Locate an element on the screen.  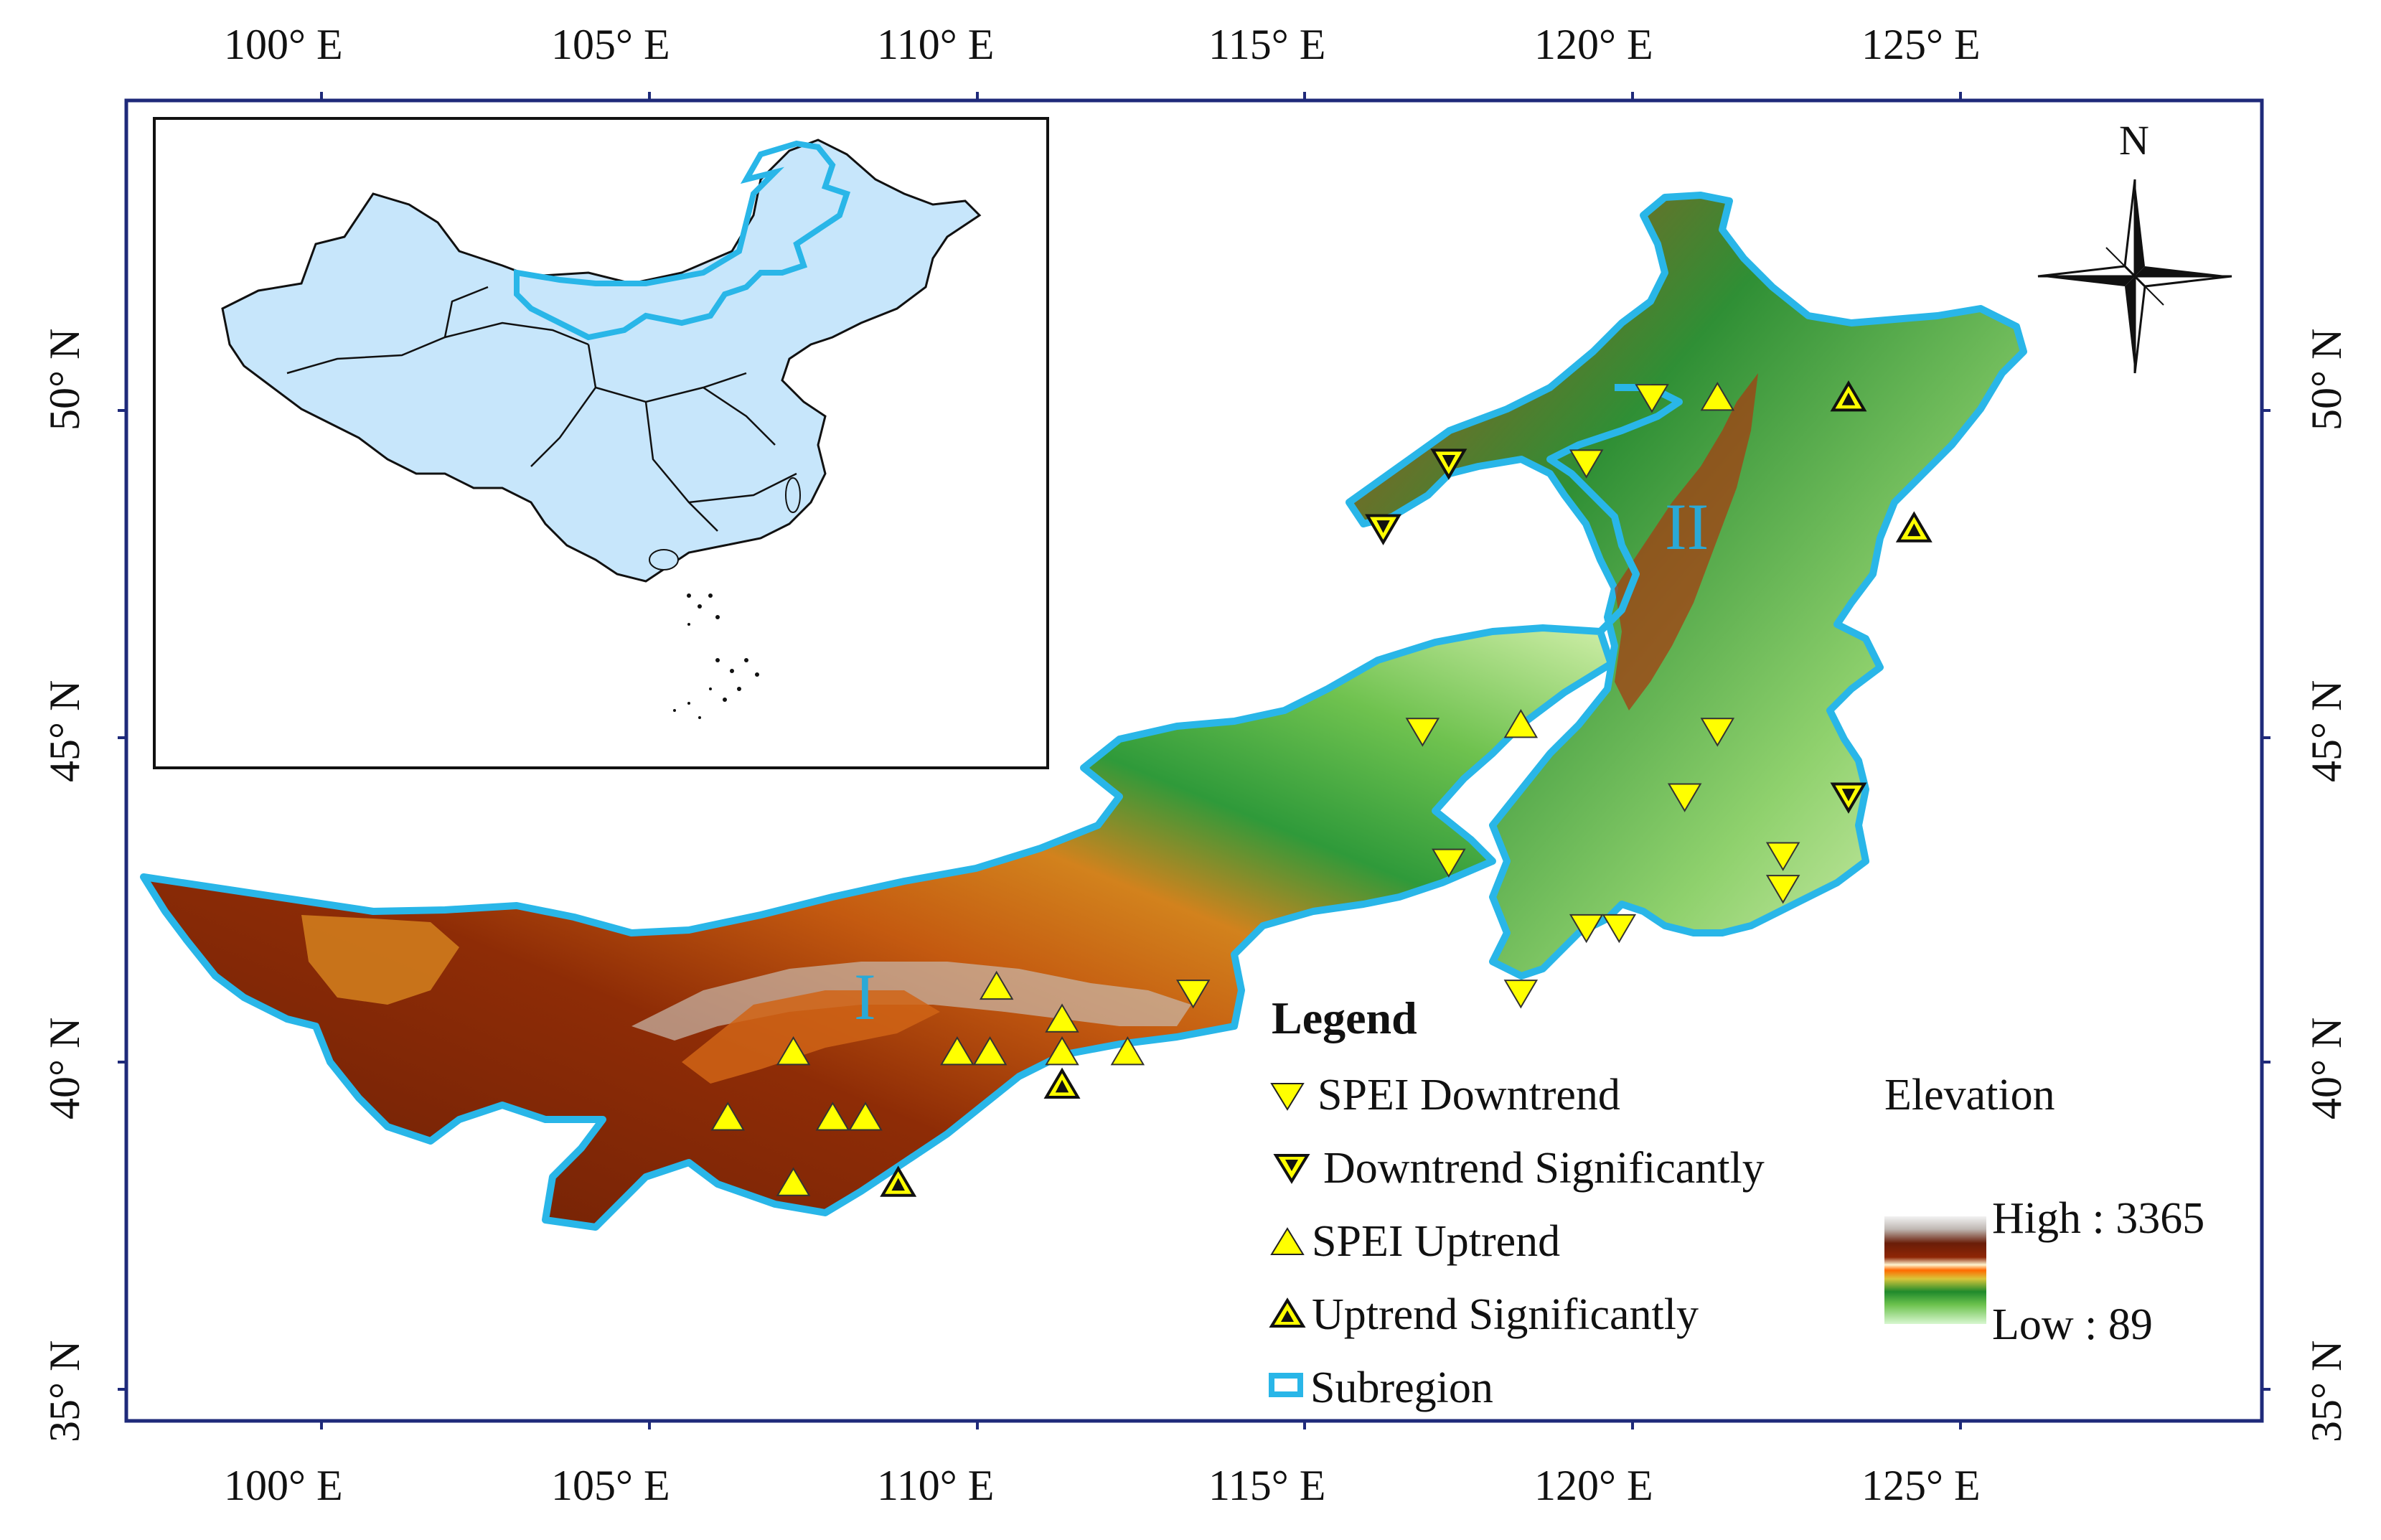
bottom-tick-120: 120° E is located at coordinates (1593, 1485).